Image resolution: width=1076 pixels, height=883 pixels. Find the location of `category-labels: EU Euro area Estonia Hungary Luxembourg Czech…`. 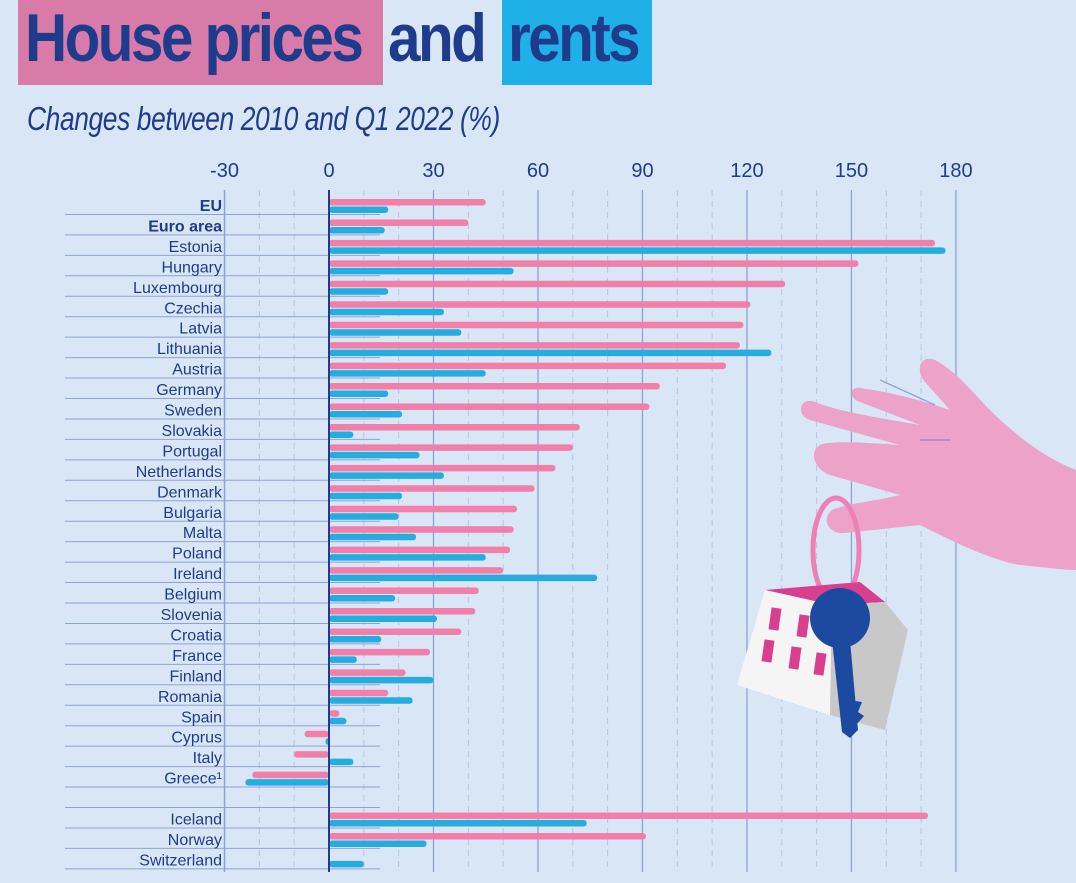

category-labels: EU Euro area Estonia Hungary Luxembourg Czech… is located at coordinates (178, 533).